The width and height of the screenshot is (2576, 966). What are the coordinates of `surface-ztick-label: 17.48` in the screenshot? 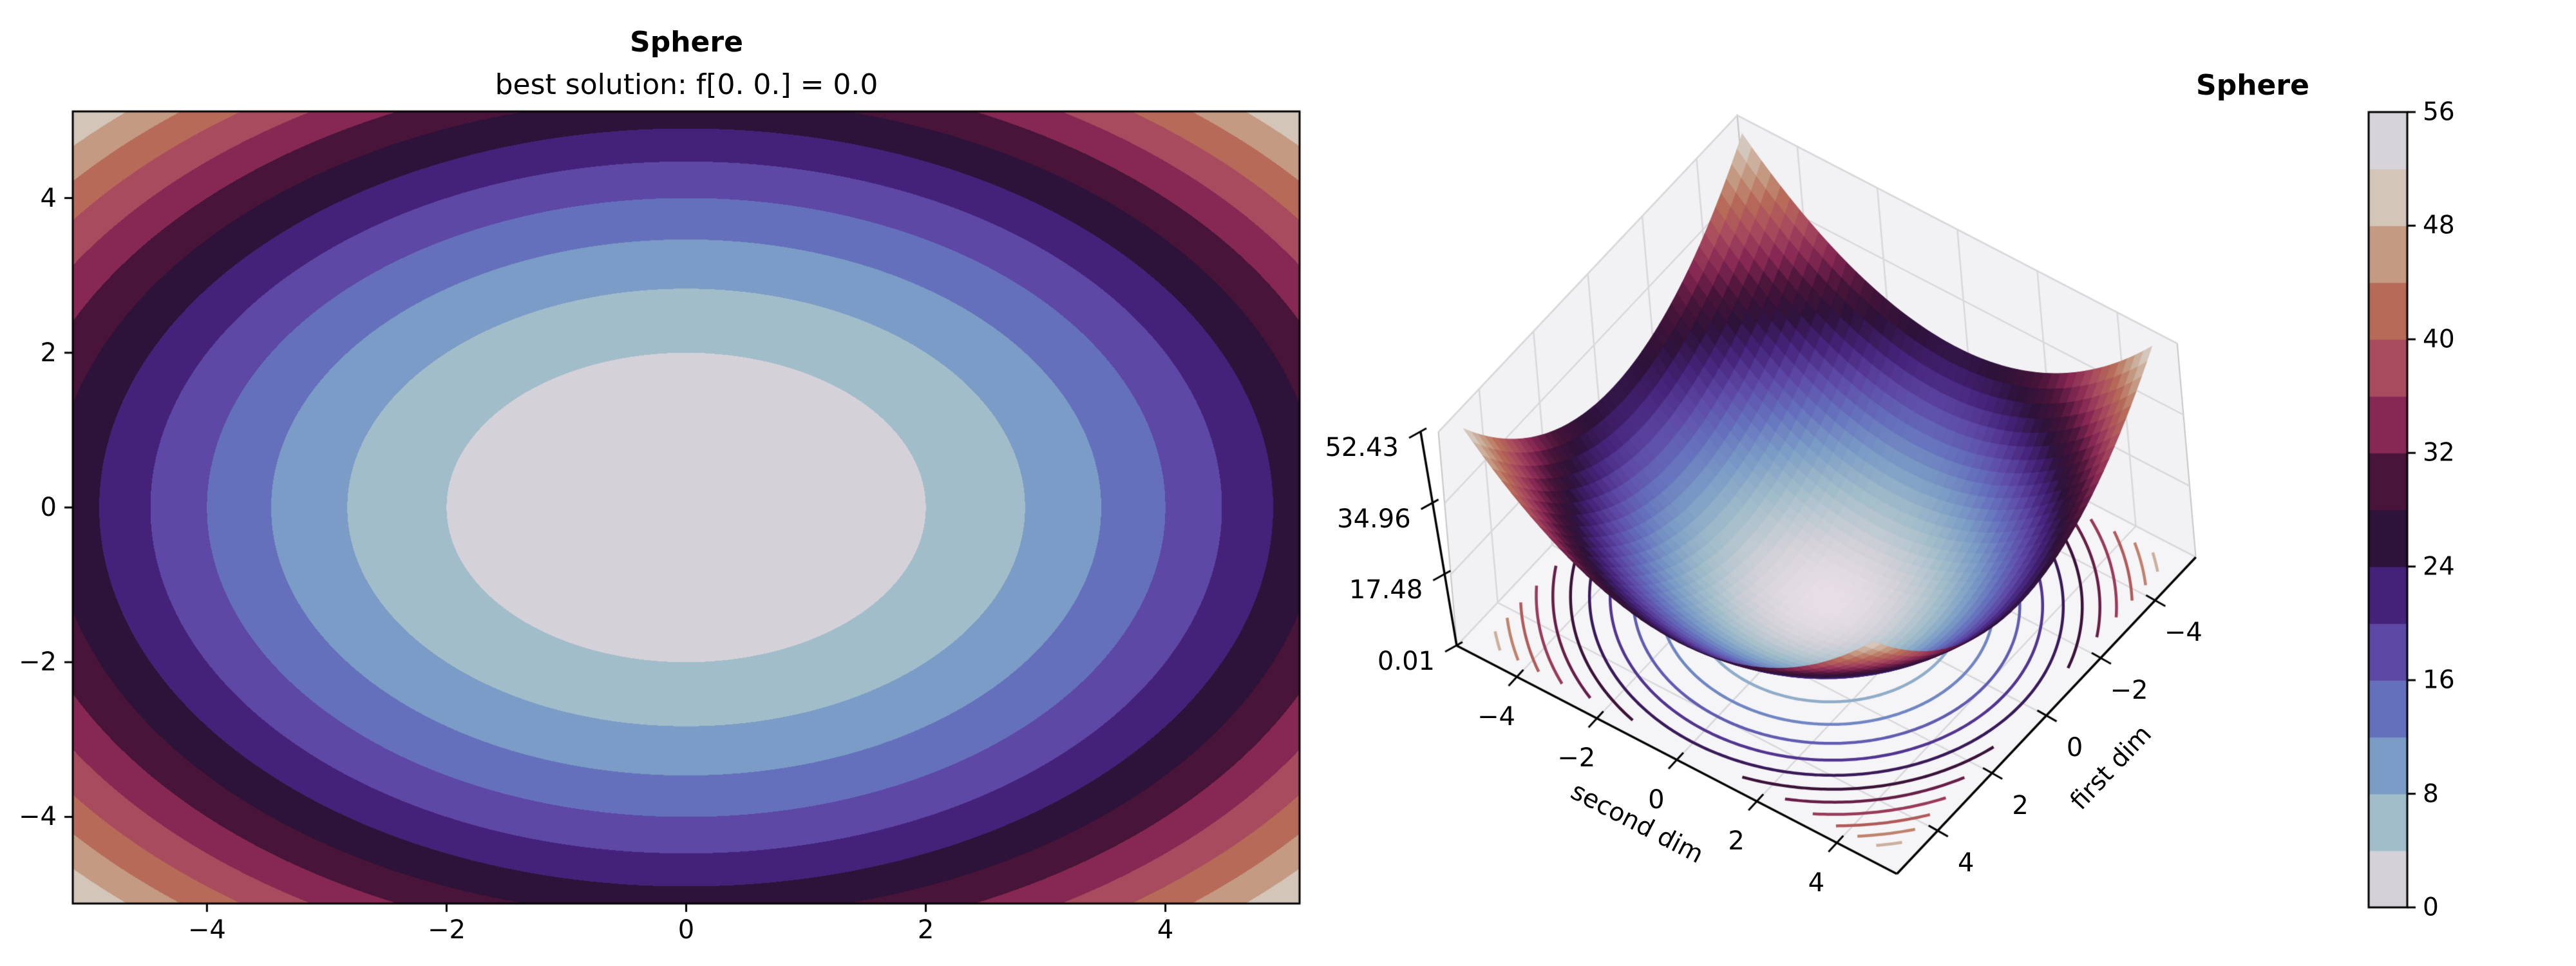 It's located at (1386, 590).